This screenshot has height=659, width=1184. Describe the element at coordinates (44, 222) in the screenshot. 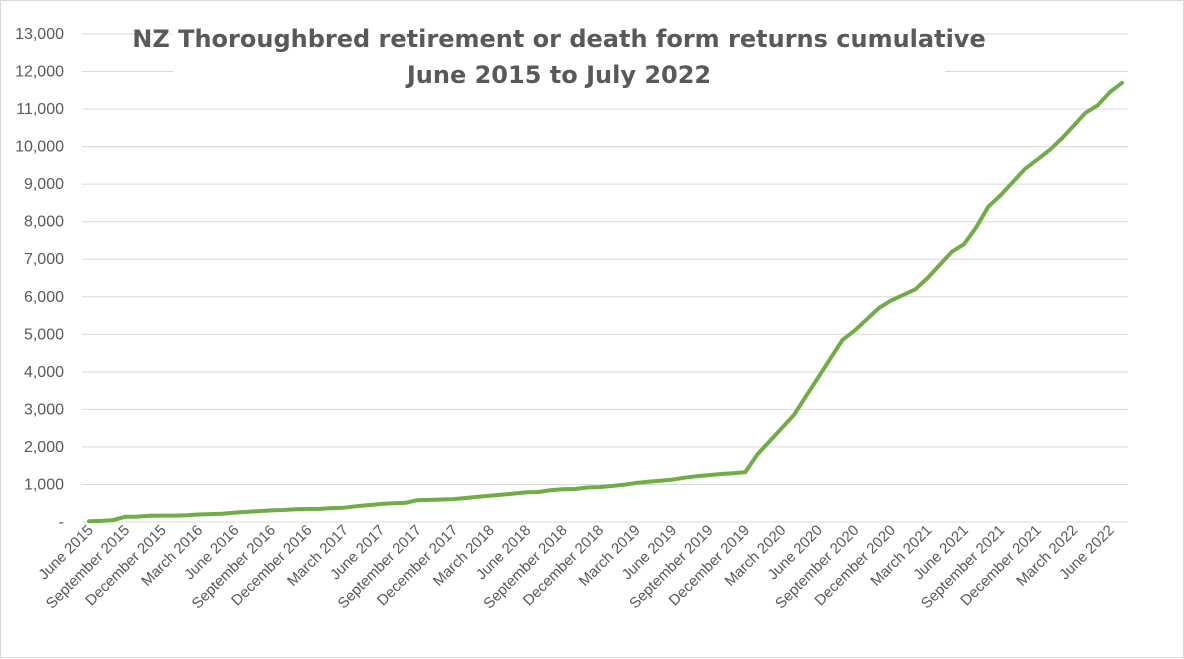

I see `y-tick-label: 8,000` at that location.